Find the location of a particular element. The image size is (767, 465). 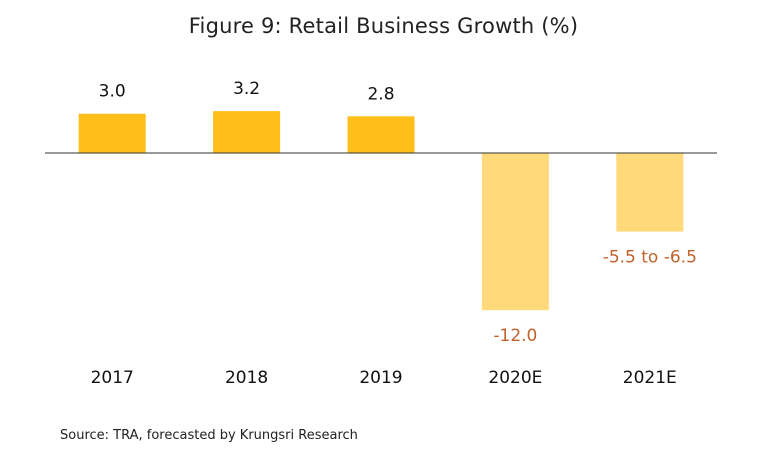

bar-2017 is located at coordinates (112, 133).